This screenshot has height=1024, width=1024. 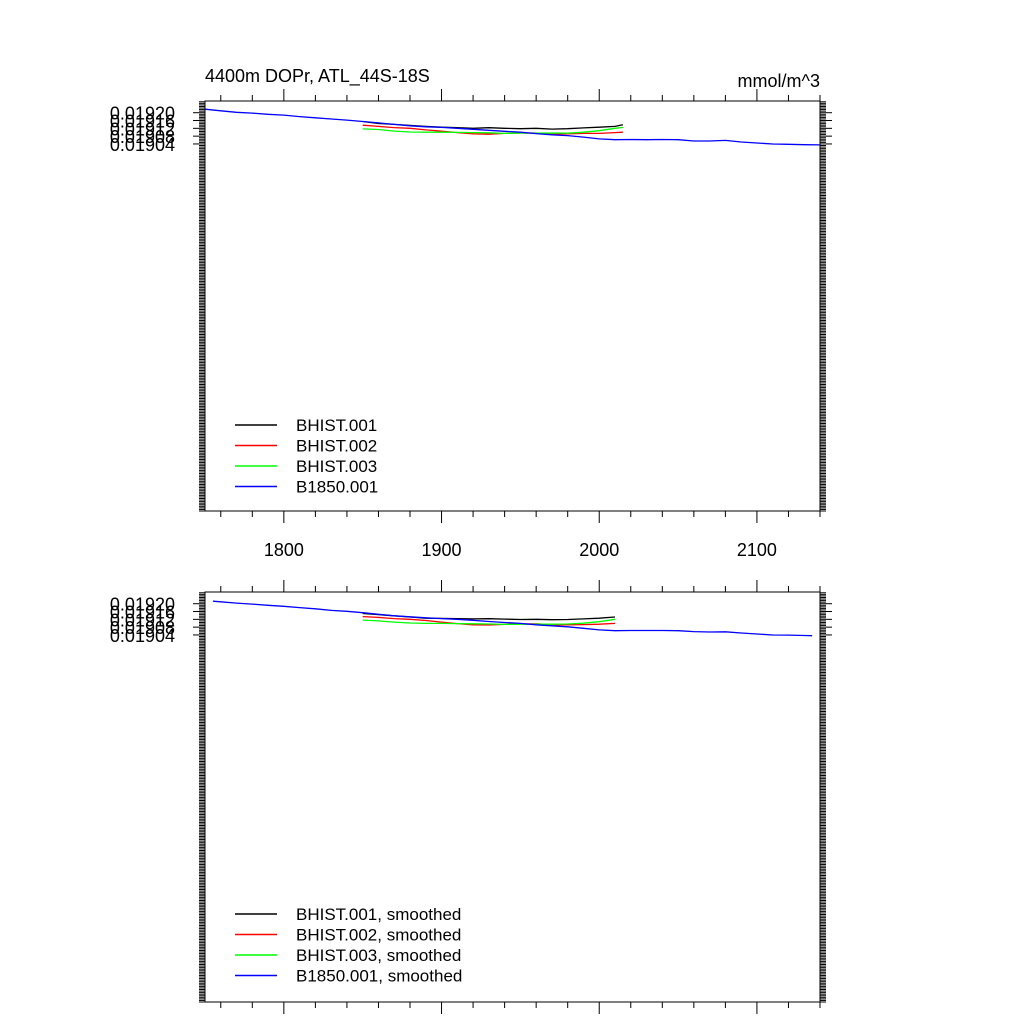 I want to click on chart-title: 4400m DOPr, ATL_44S-18S, so click(x=317, y=76).